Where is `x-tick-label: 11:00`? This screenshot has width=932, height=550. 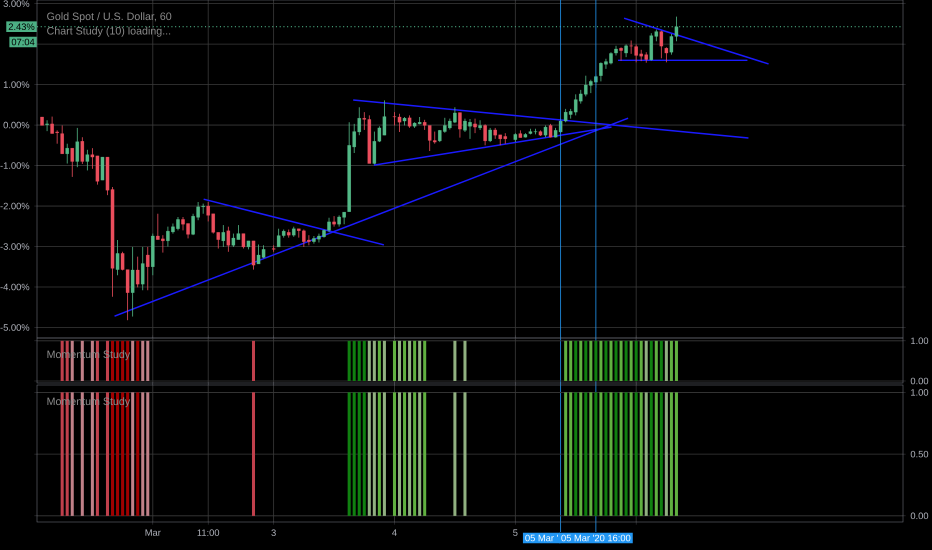
x-tick-label: 11:00 is located at coordinates (209, 532).